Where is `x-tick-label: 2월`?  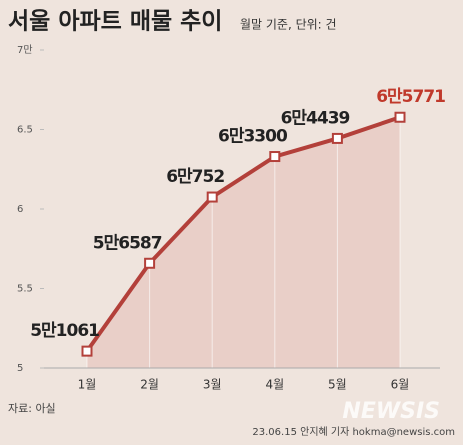 x-tick-label: 2월 is located at coordinates (149, 385).